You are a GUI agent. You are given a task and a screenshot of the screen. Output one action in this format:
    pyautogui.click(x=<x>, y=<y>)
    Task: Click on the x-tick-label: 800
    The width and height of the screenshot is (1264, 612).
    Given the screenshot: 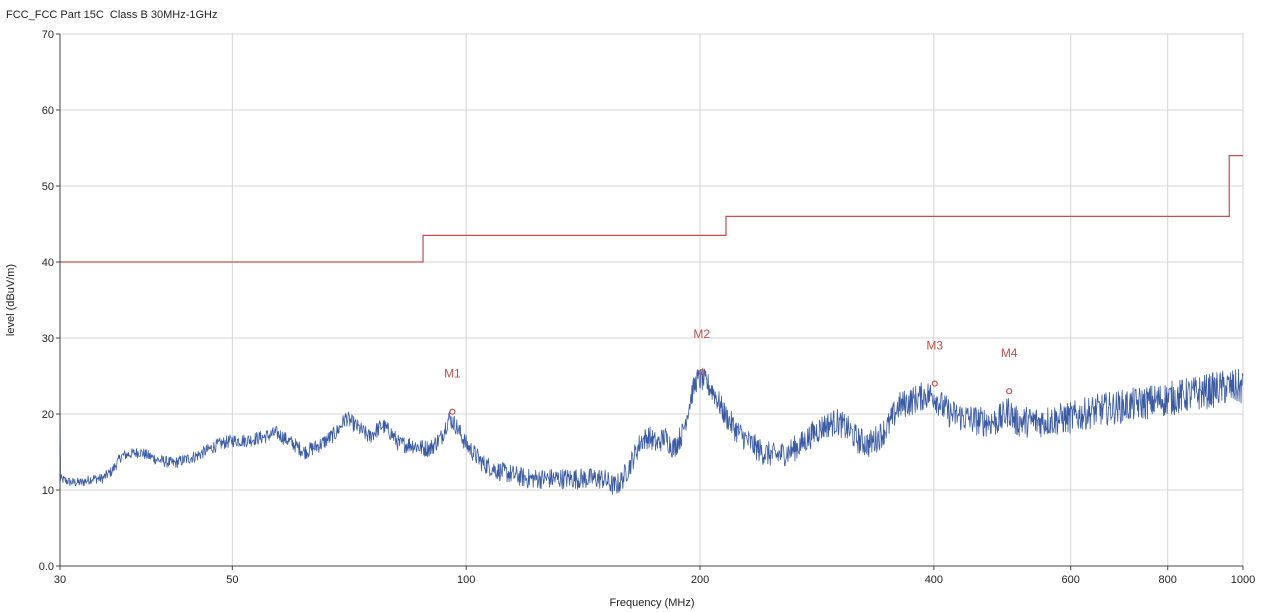 What is the action you would take?
    pyautogui.click(x=1168, y=580)
    